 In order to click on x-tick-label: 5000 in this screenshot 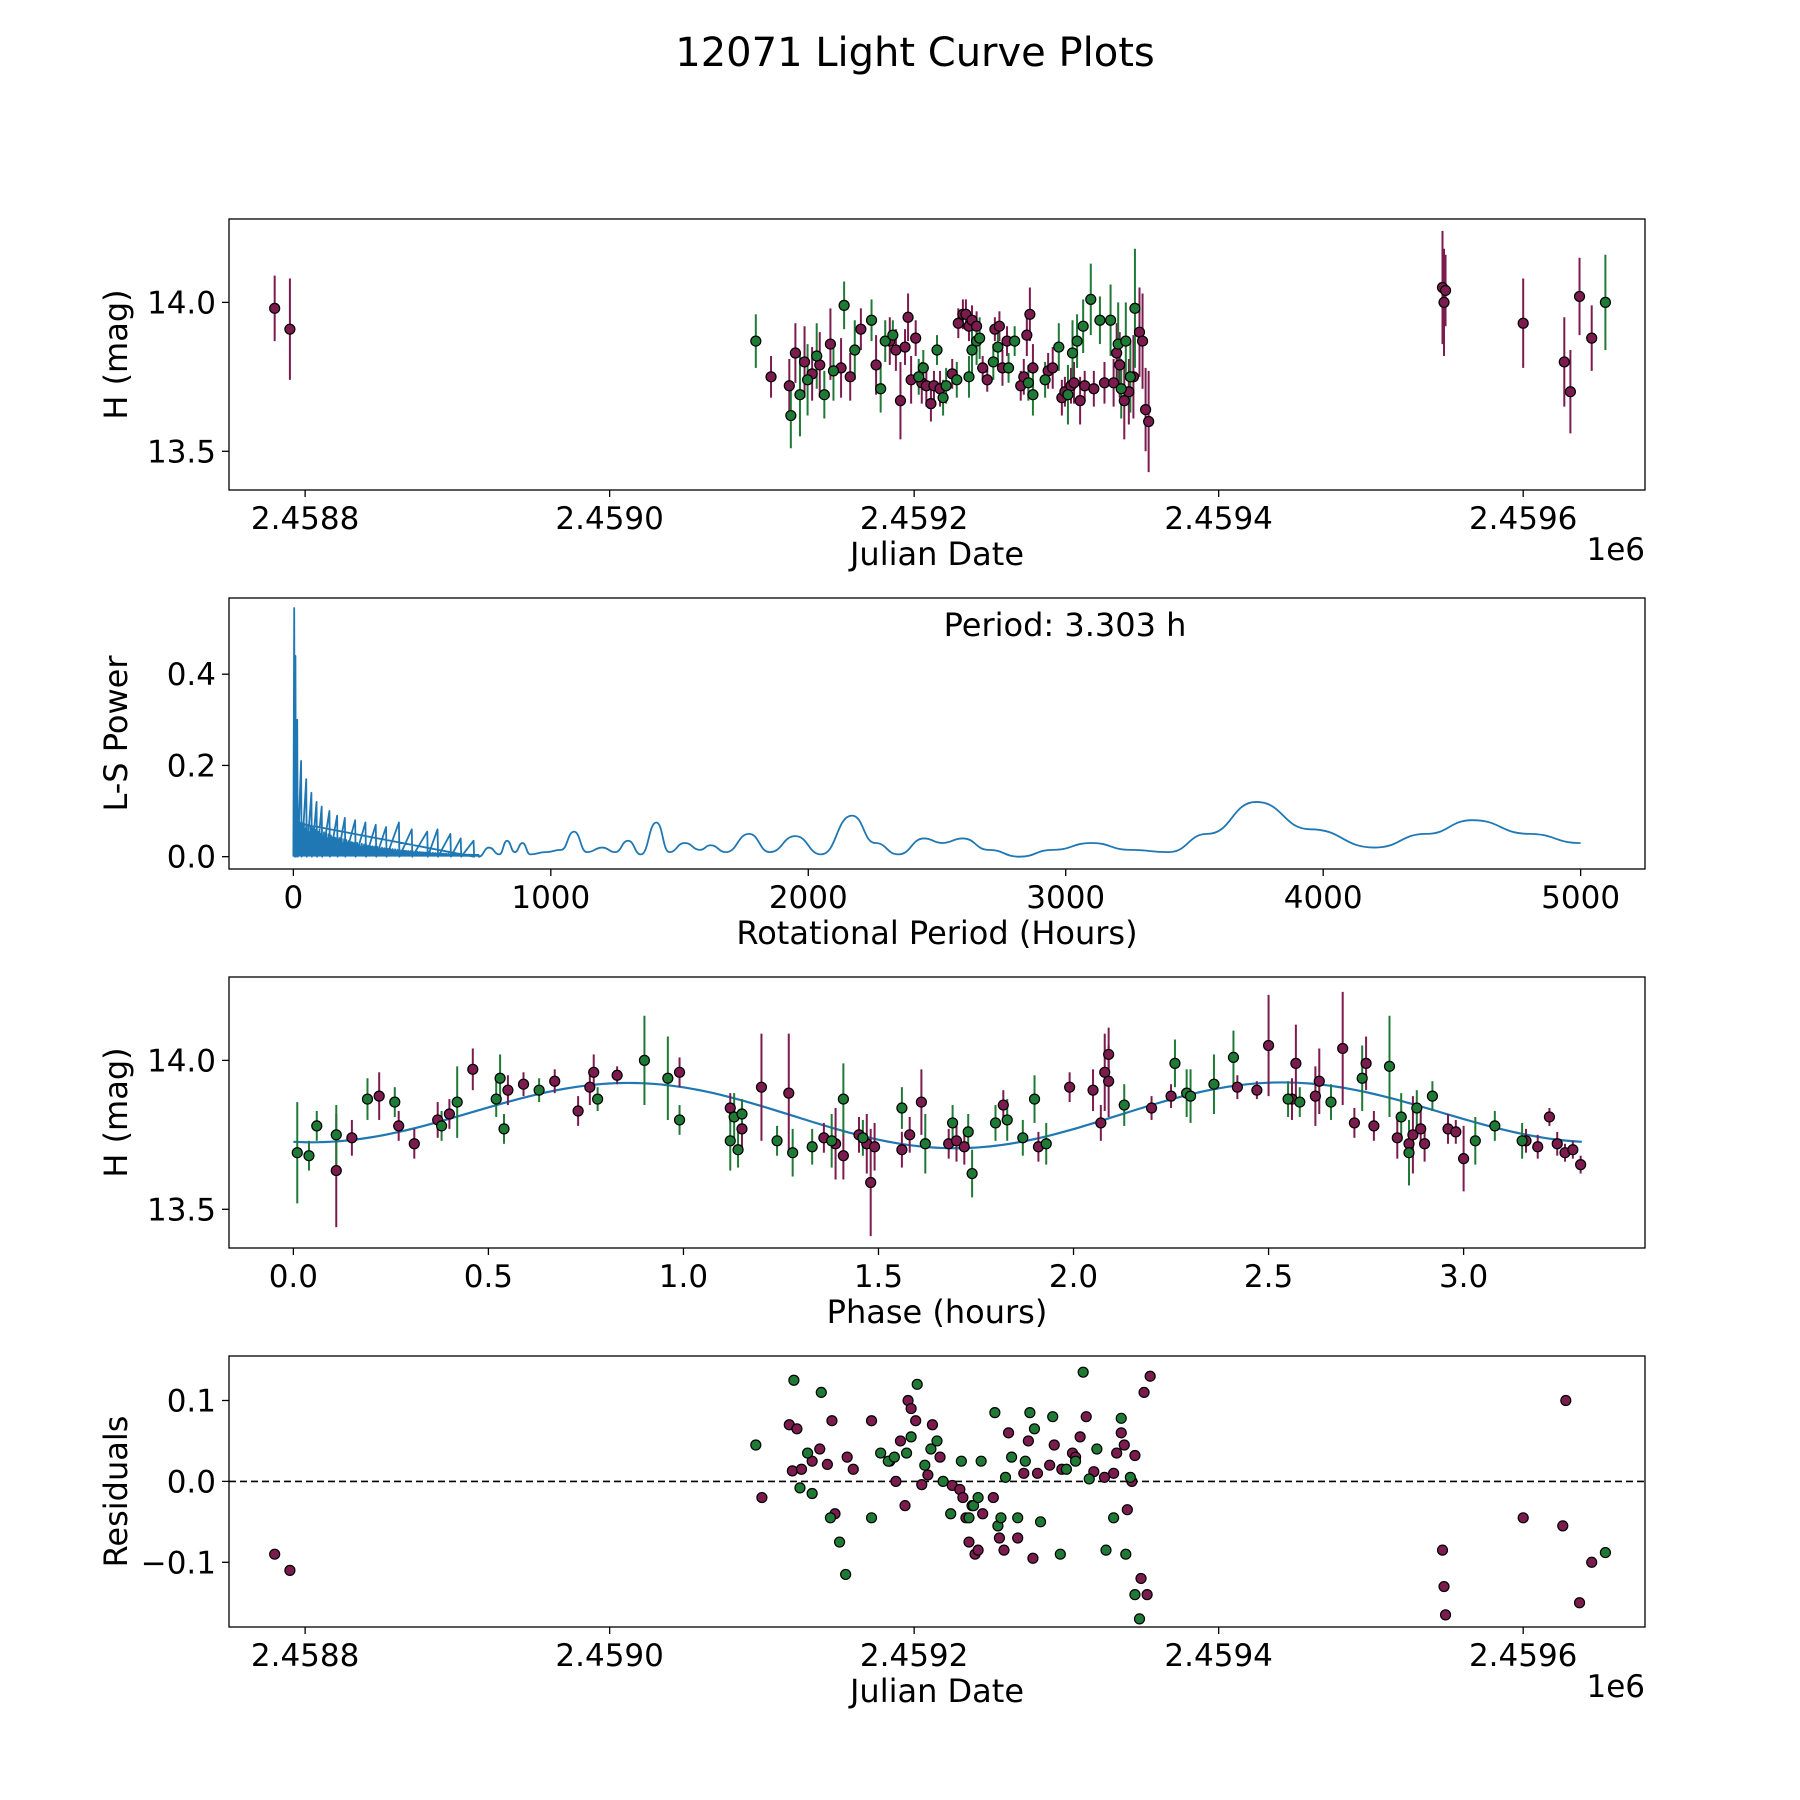, I will do `click(1580, 898)`.